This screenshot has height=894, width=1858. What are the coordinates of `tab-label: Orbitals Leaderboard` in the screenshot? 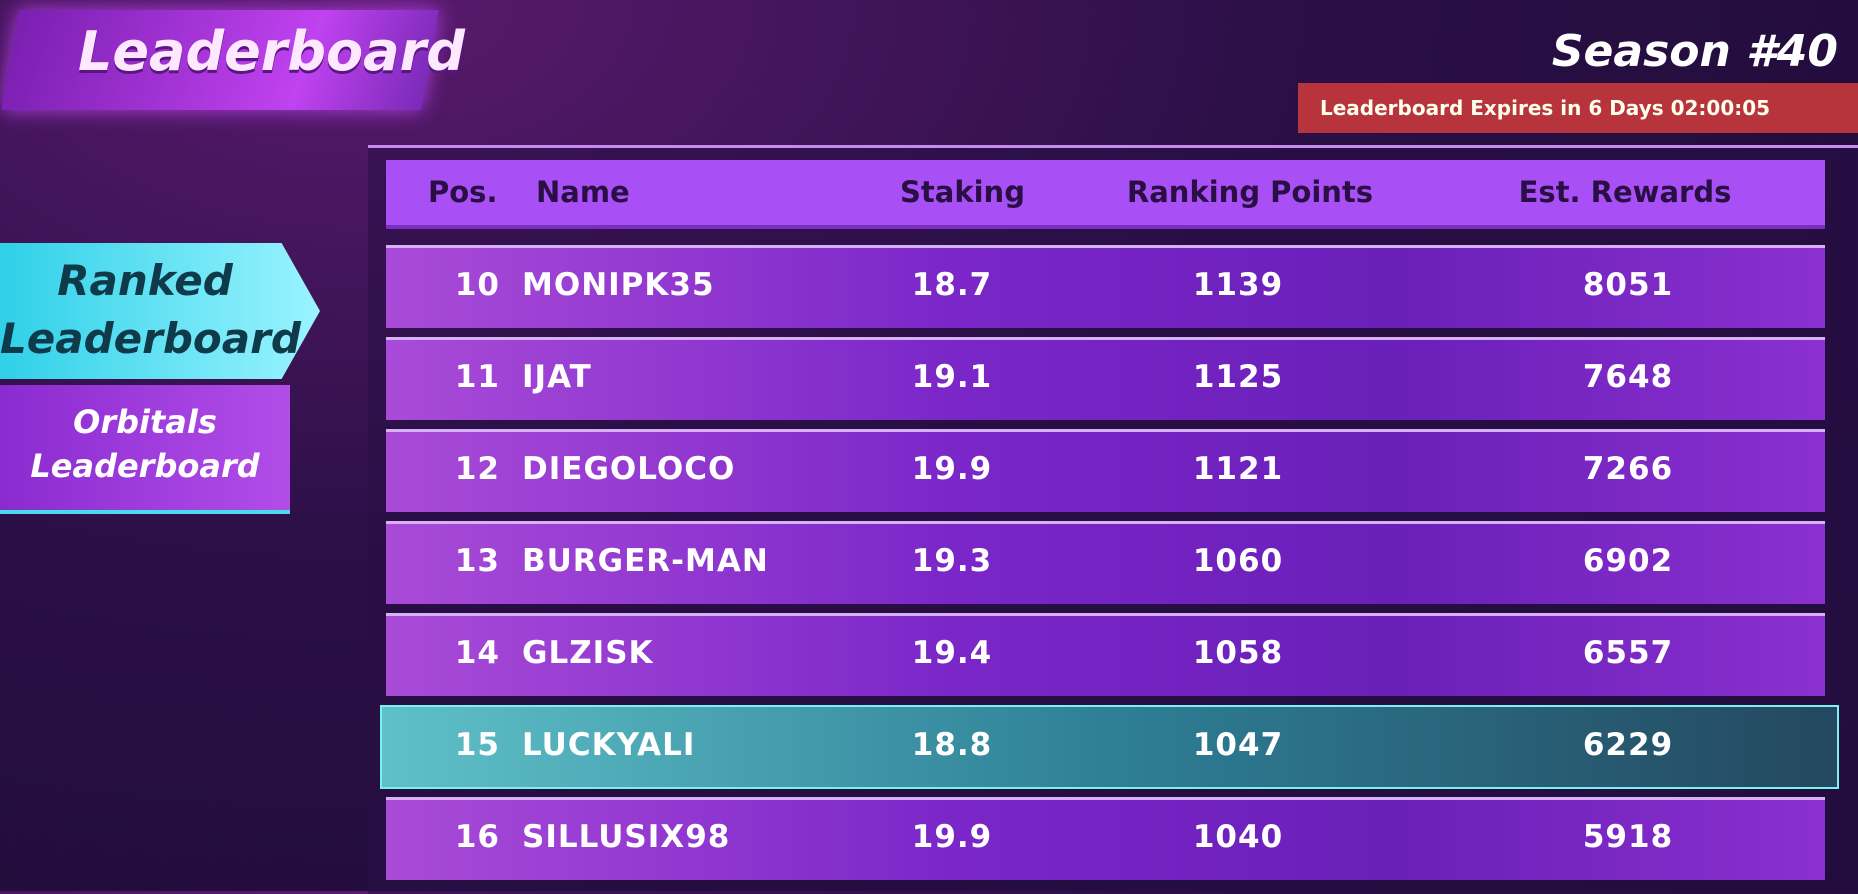 It's located at (145, 444).